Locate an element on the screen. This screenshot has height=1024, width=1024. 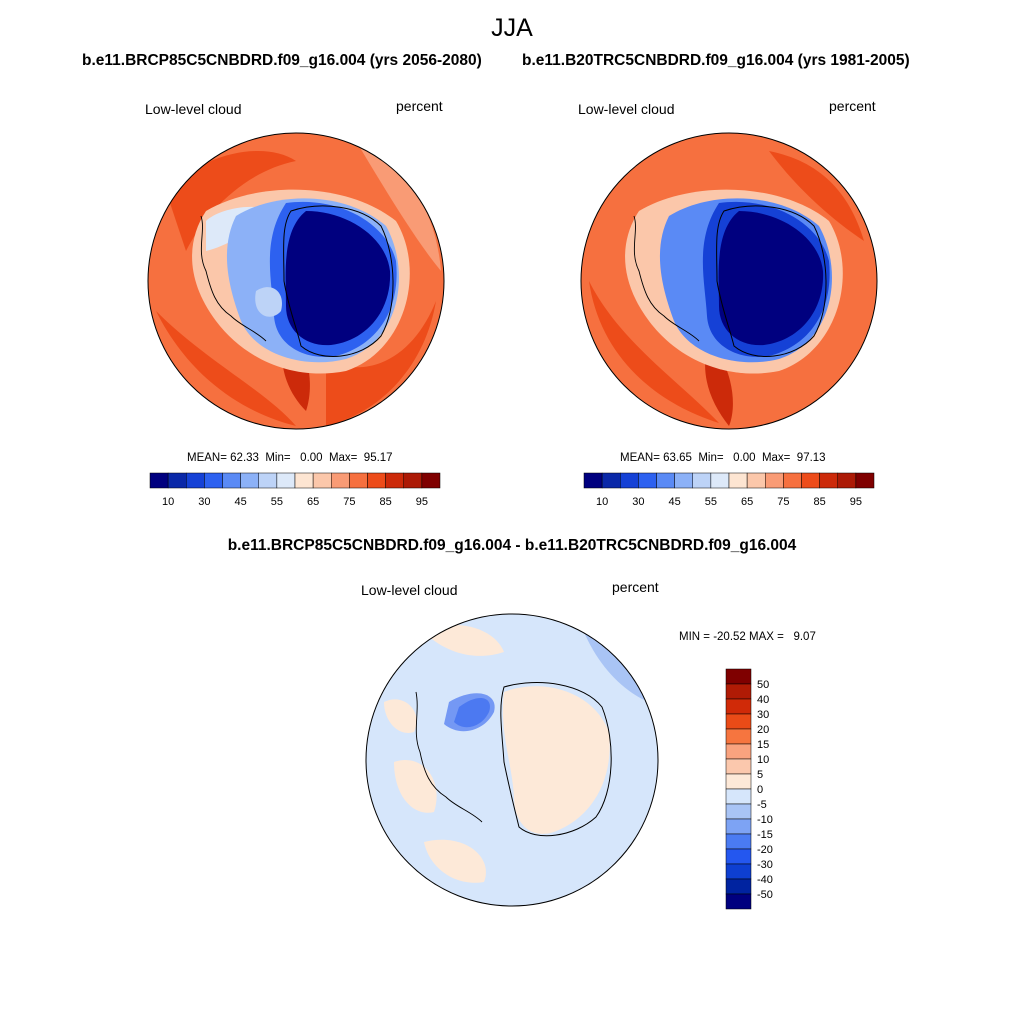
panel-1-units-label: percent is located at coordinates (419, 106).